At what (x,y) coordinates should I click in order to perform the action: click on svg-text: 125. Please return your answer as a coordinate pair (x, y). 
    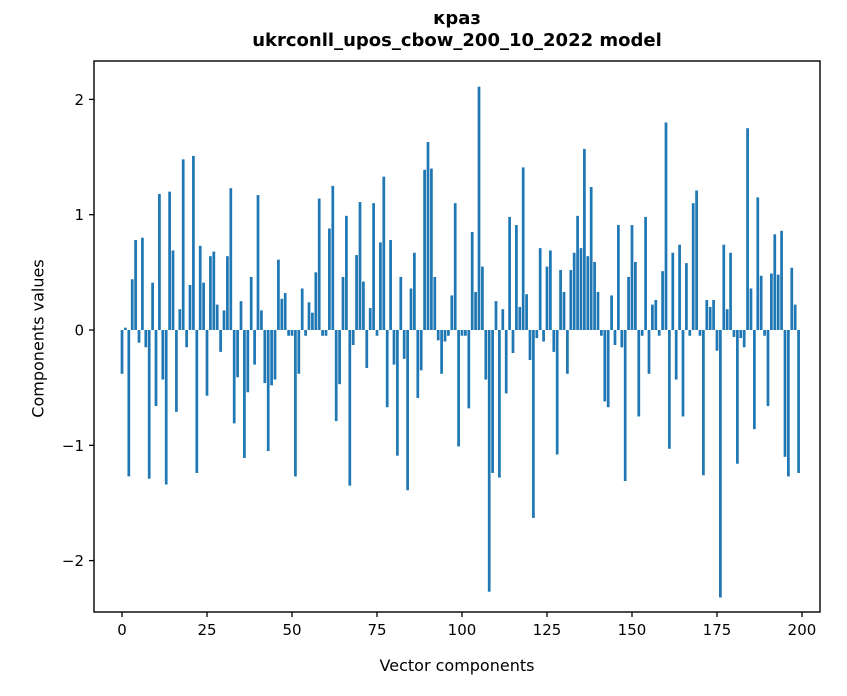
    Looking at the image, I should click on (547, 630).